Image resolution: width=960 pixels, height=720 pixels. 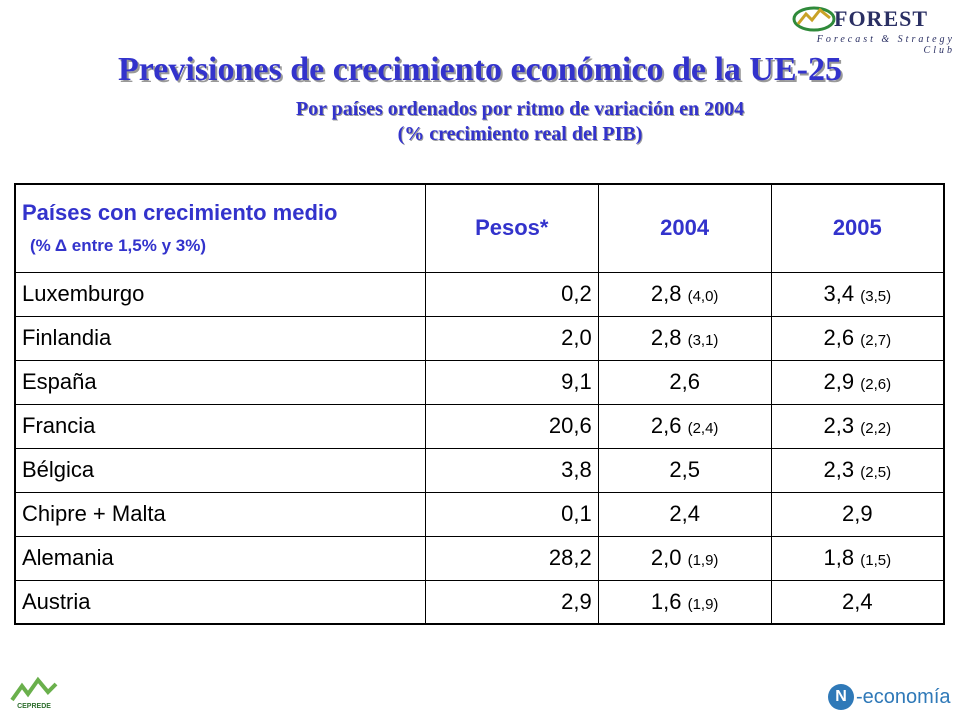 I want to click on weight-cell: 28,2, so click(x=511, y=558).